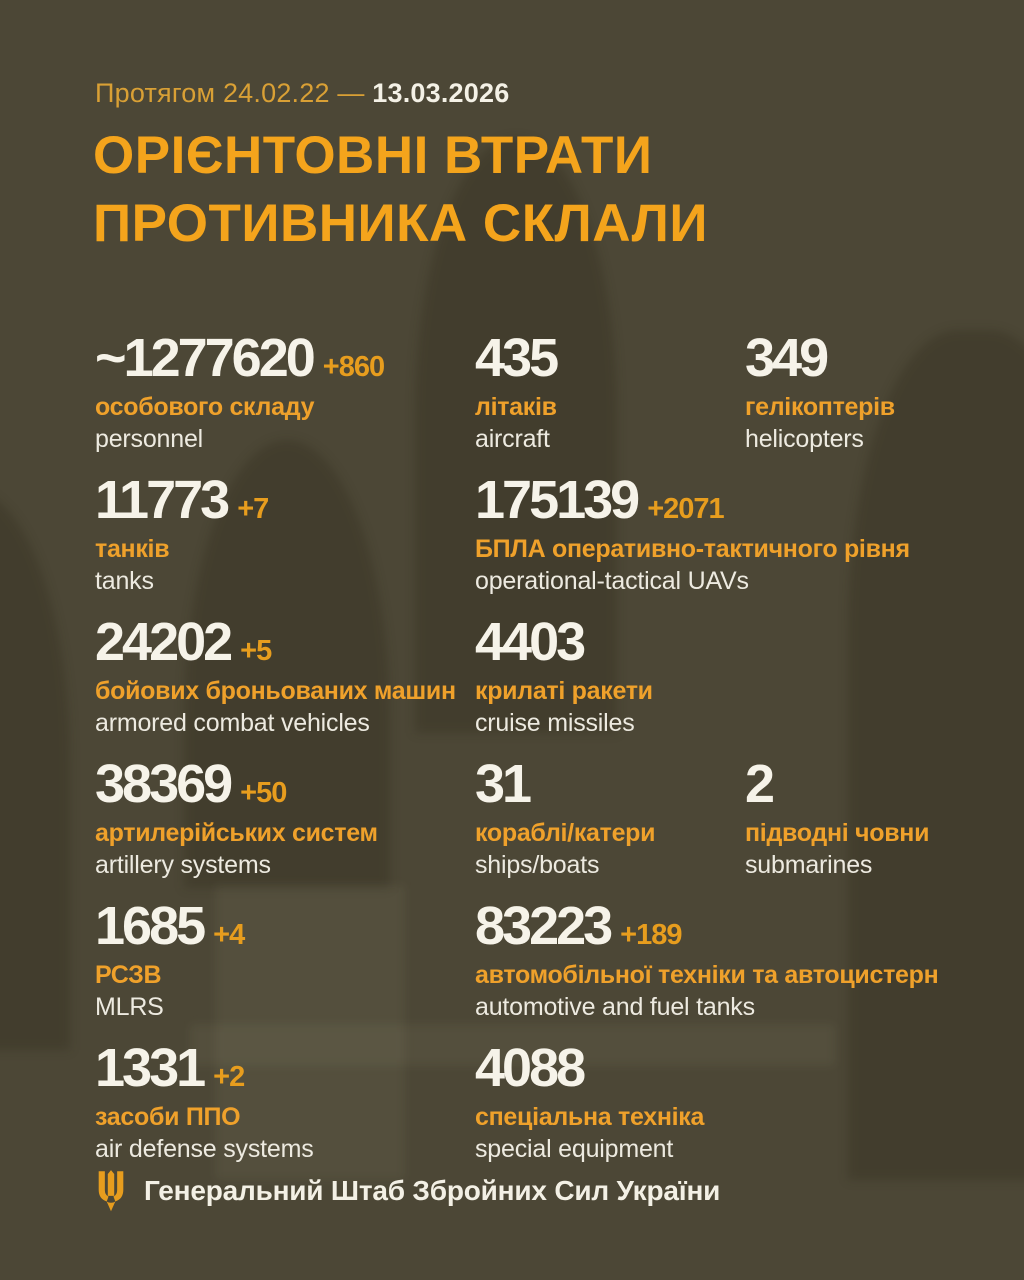 The height and width of the screenshot is (1280, 1024). Describe the element at coordinates (809, 865) in the screenshot. I see `stat-label-en: submarines` at that location.